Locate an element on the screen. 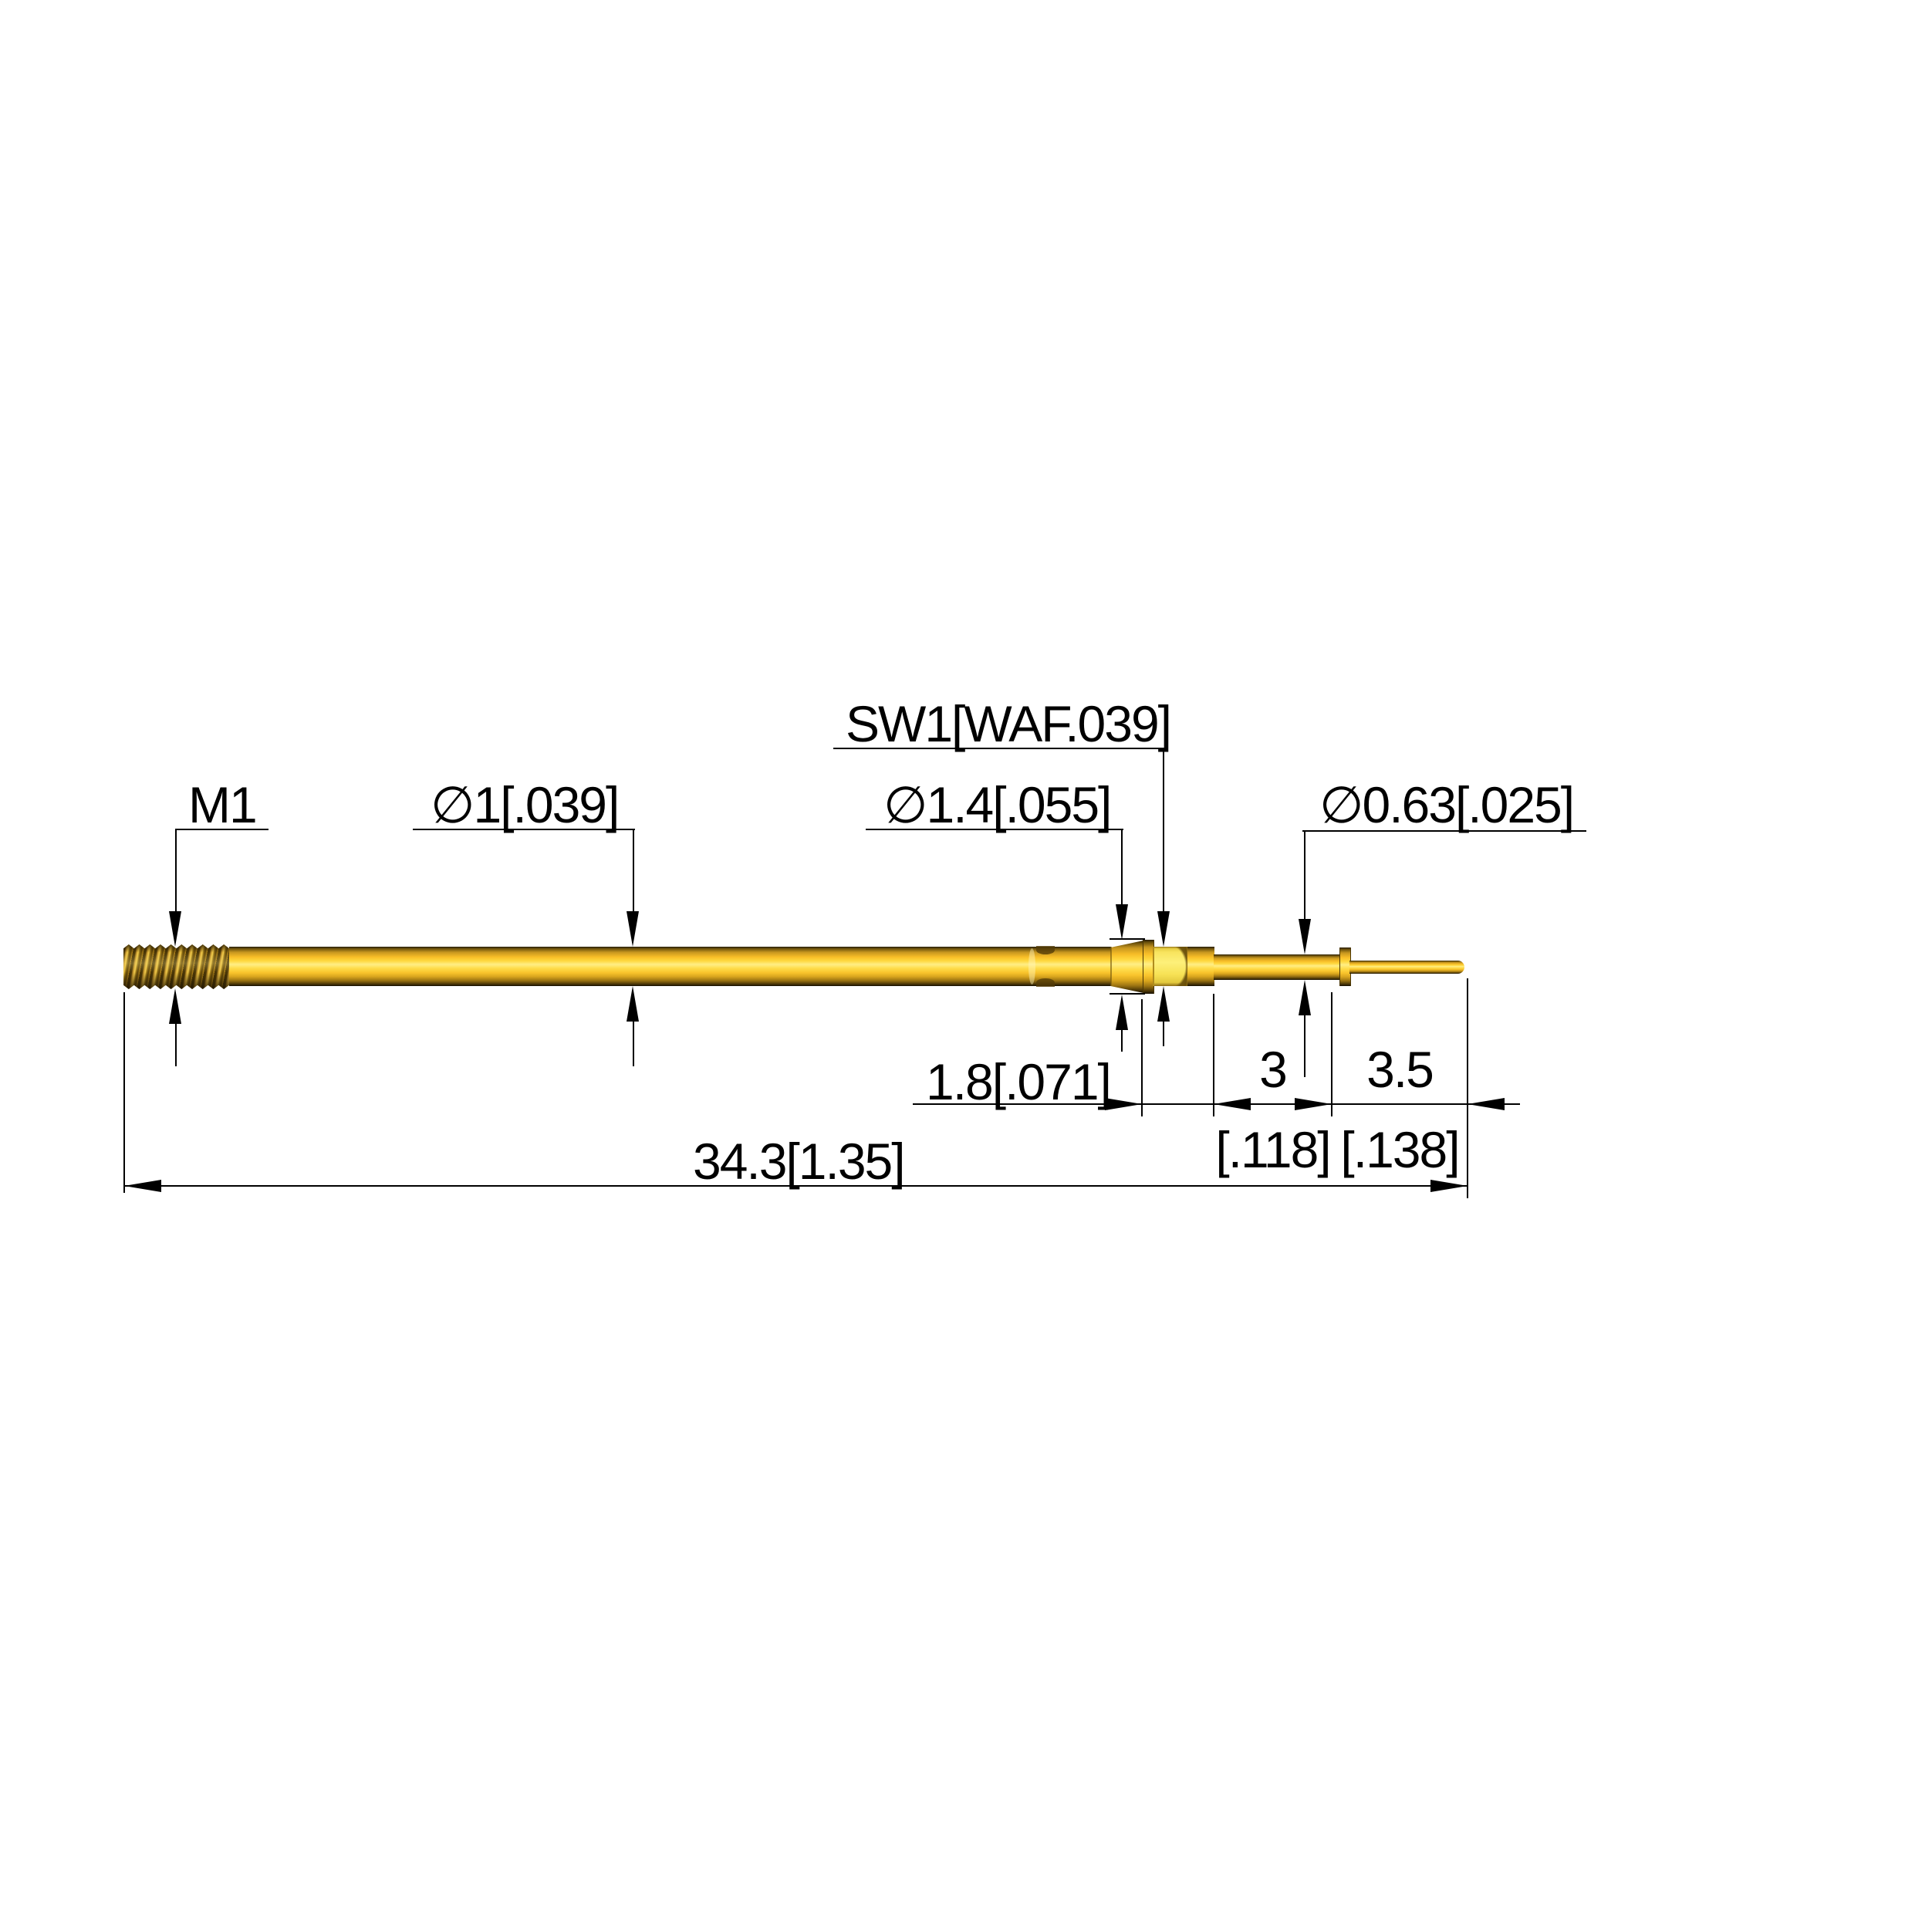 The height and width of the screenshot is (1932, 1932). arrowhead-overall-right is located at coordinates (1449, 1186).